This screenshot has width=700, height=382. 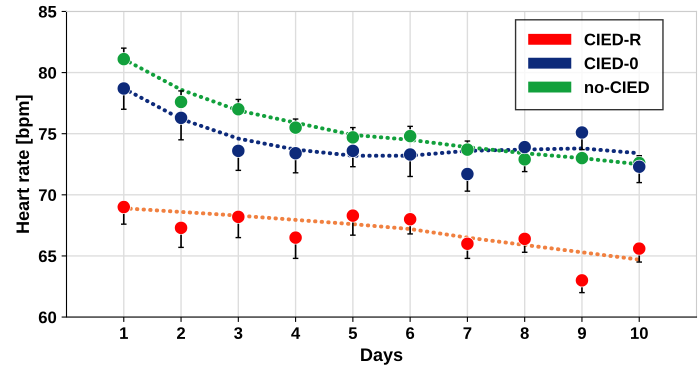 What do you see at coordinates (47, 72) in the screenshot?
I see `y-tick-label: 80` at bounding box center [47, 72].